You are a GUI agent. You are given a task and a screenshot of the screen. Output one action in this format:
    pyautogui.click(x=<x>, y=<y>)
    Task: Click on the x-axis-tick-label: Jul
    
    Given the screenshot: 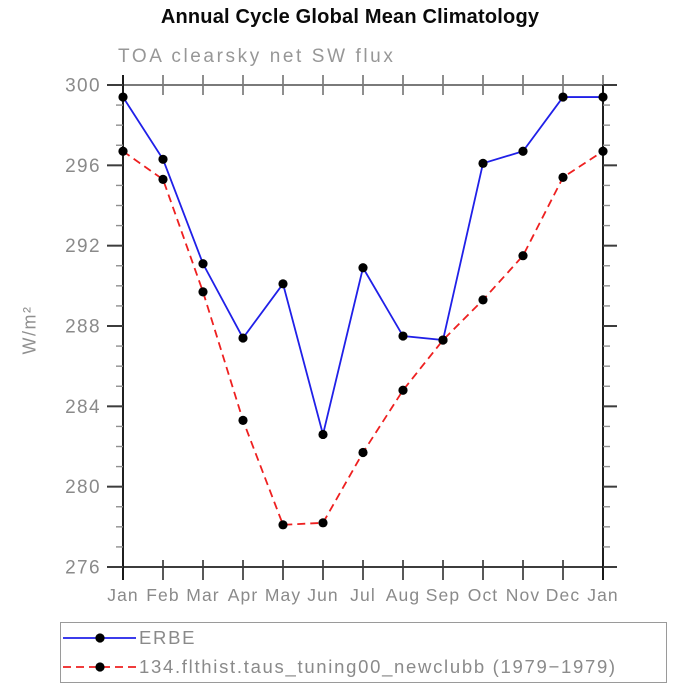 What is the action you would take?
    pyautogui.click(x=363, y=595)
    